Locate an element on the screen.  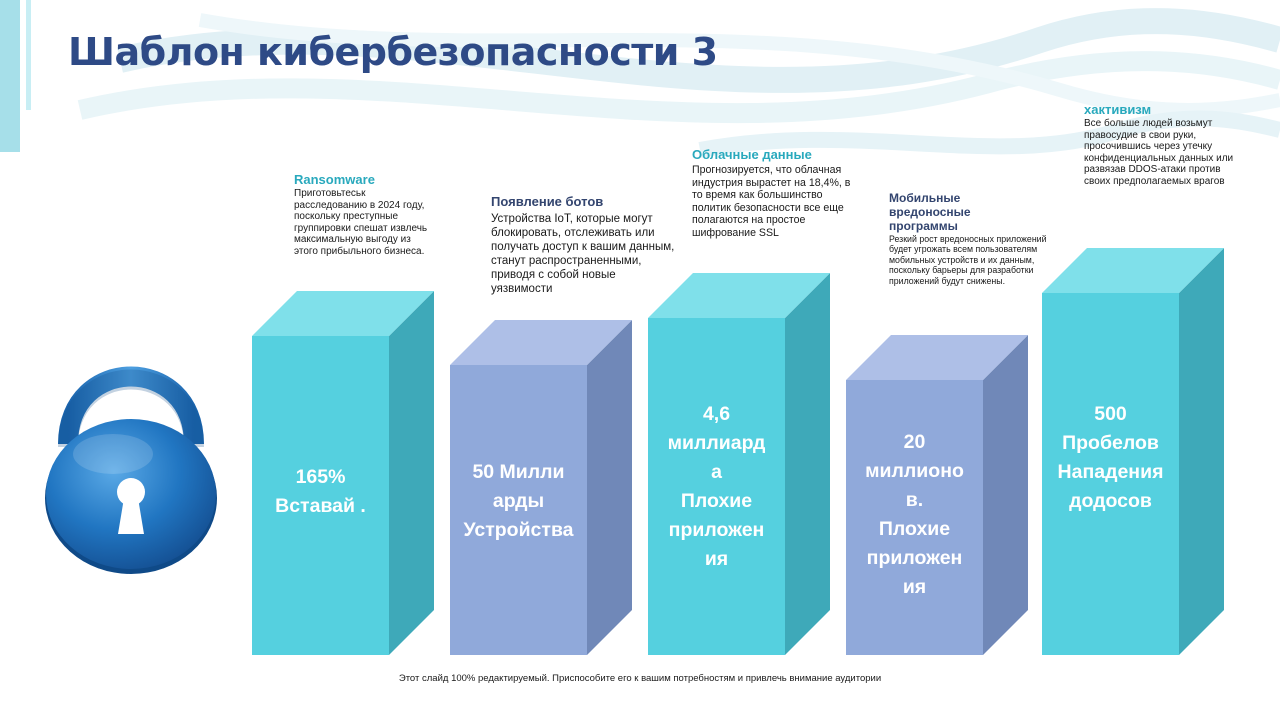
bar-label: 165% Вставай . is located at coordinates (320, 491).